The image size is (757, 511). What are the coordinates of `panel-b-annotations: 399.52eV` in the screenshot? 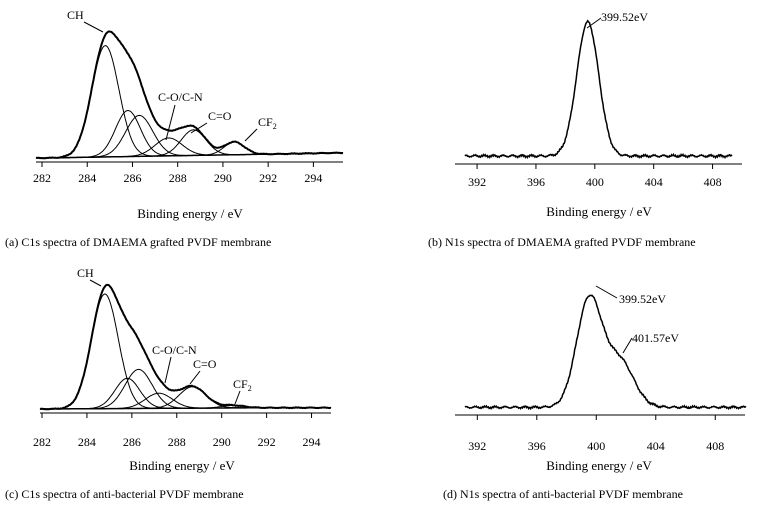 It's located at (617, 19).